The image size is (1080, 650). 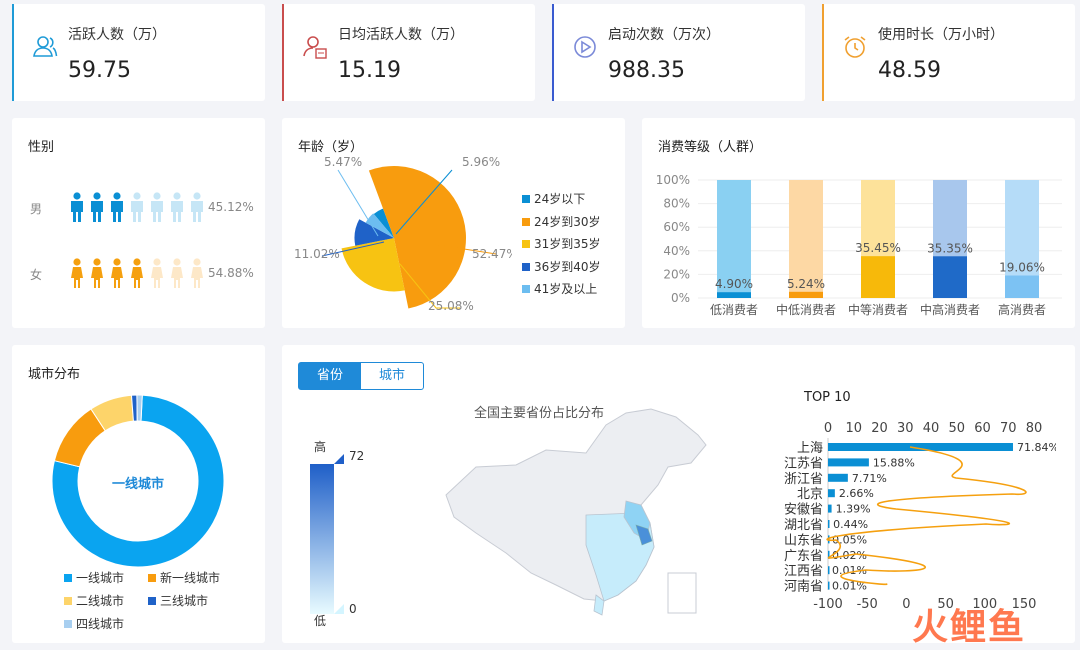 What do you see at coordinates (869, 478) in the screenshot?
I see `bar-data-label: 7.71%` at bounding box center [869, 478].